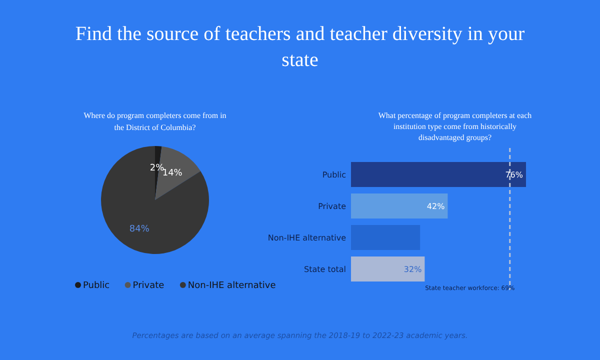  Describe the element at coordinates (325, 269) in the screenshot. I see `y-tick-label: State total` at that location.